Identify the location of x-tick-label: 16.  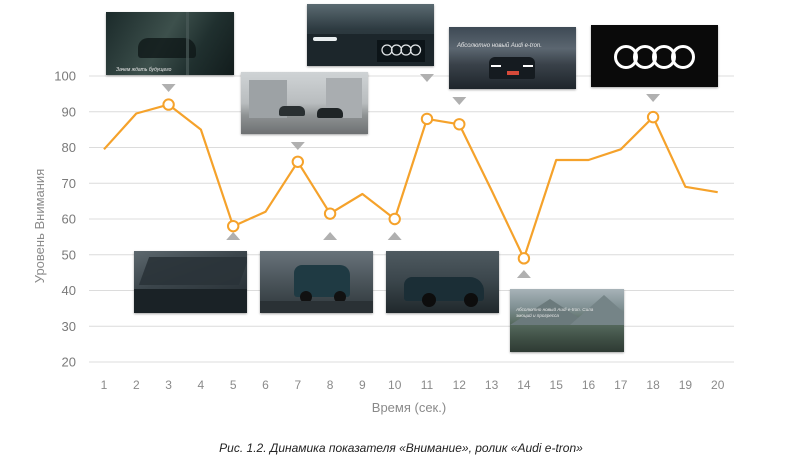
(589, 385).